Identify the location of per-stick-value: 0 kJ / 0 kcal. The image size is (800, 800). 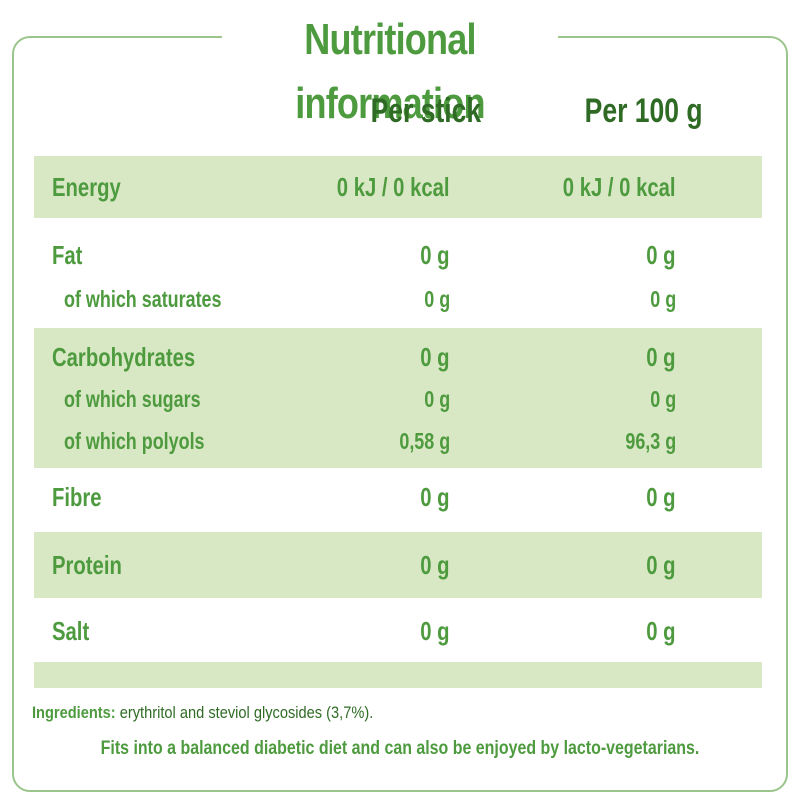
(393, 187).